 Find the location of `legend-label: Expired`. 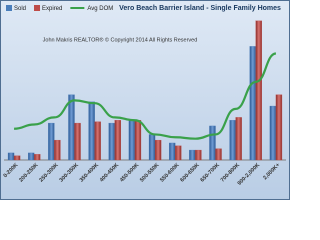

legend-label: Expired is located at coordinates (52, 9).